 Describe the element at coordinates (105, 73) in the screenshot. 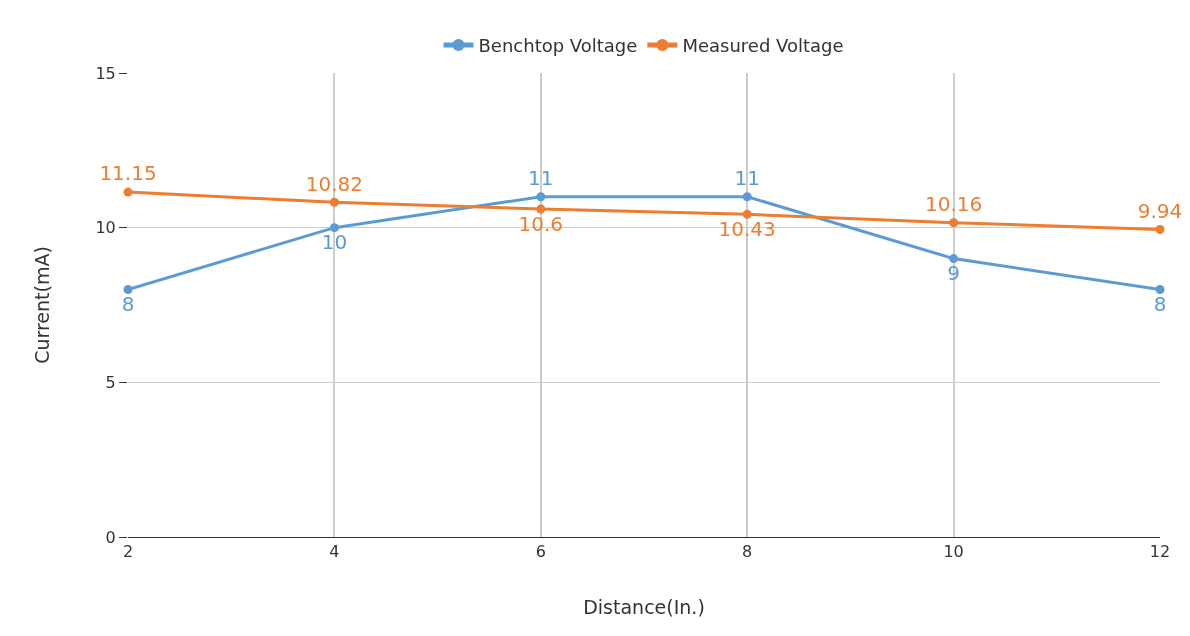

I see `y-tick-label: 15` at that location.